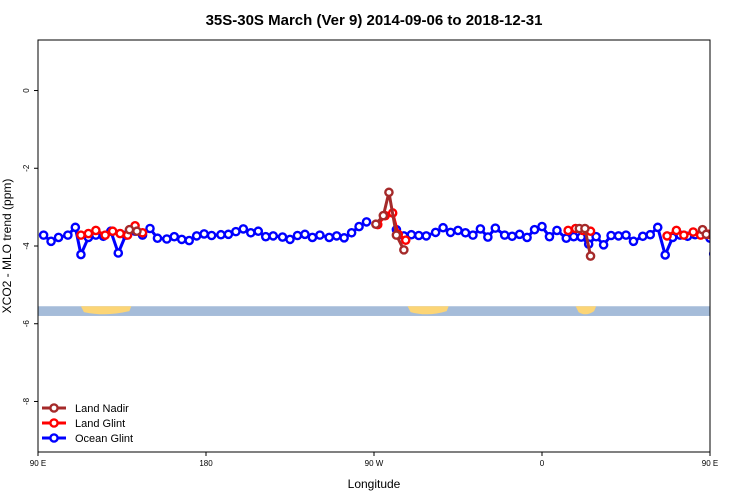 The image size is (750, 500). Describe the element at coordinates (26, 168) in the screenshot. I see `y-tick-label-1: -2` at that location.